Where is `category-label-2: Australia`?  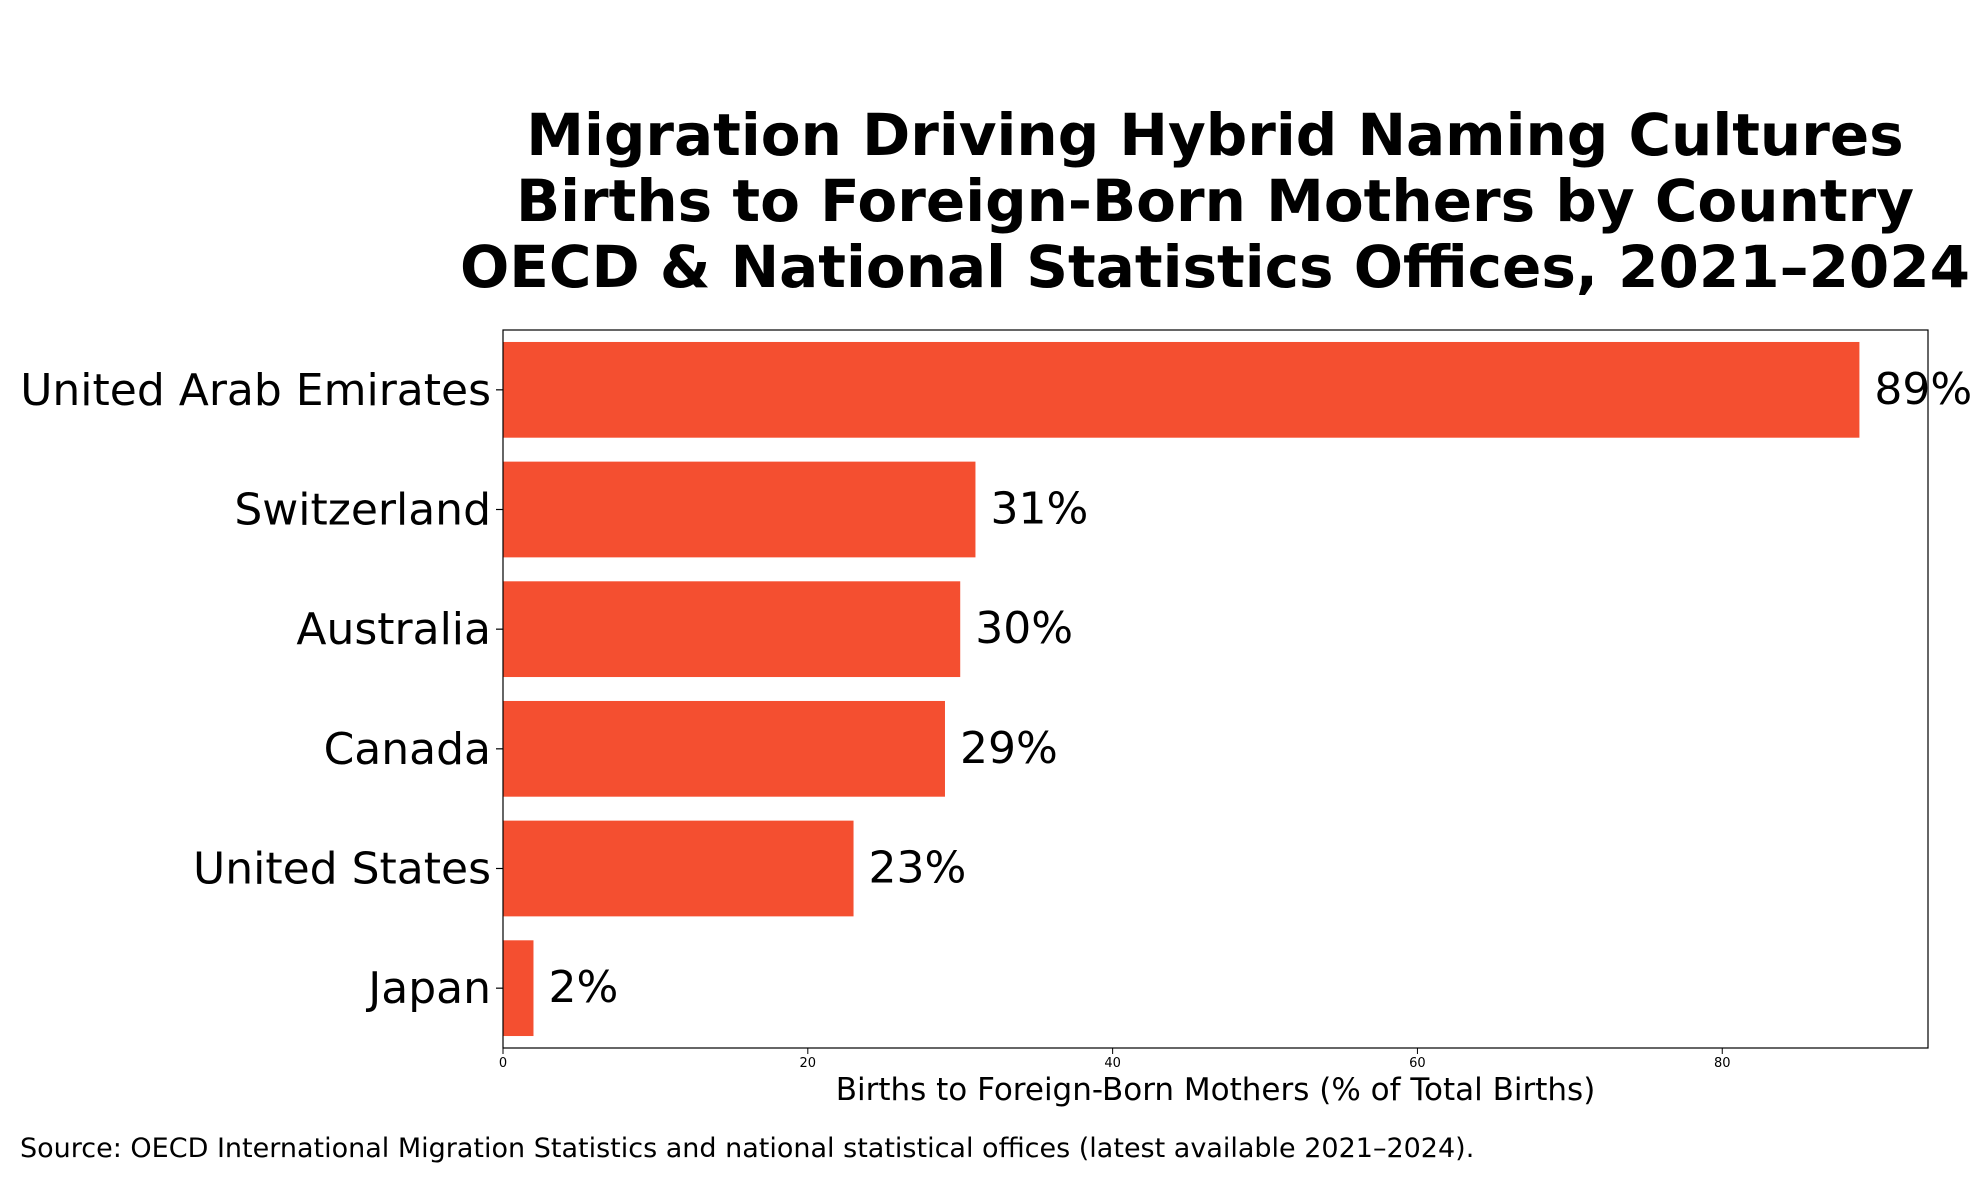 category-label-2: Australia is located at coordinates (393, 629).